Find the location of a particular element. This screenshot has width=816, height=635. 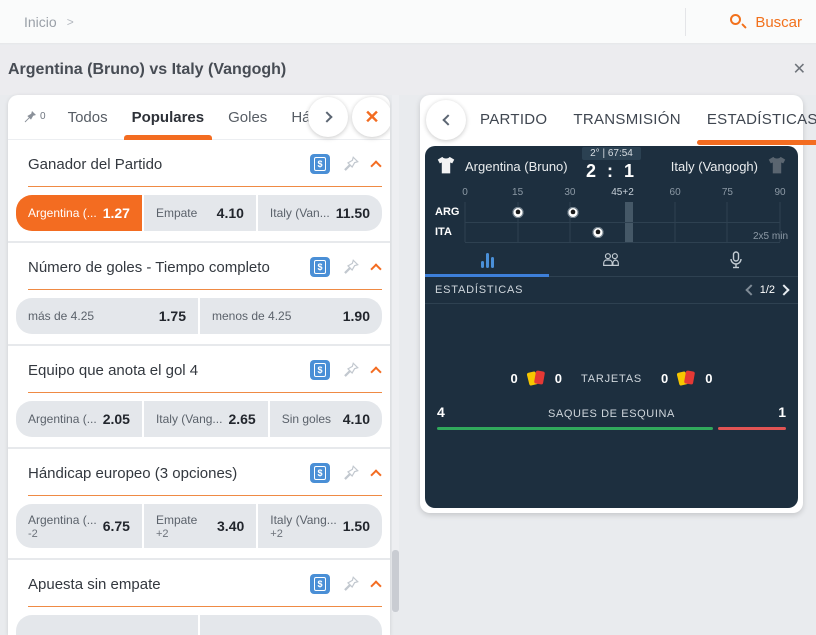

pager-page: 1/2 is located at coordinates (767, 290).